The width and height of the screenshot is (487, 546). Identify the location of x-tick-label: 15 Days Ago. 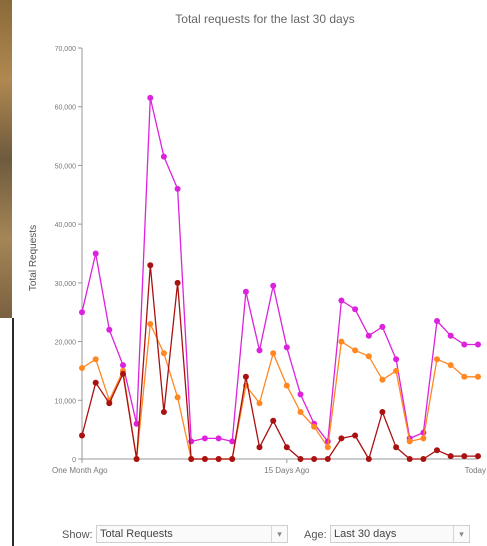
(287, 470).